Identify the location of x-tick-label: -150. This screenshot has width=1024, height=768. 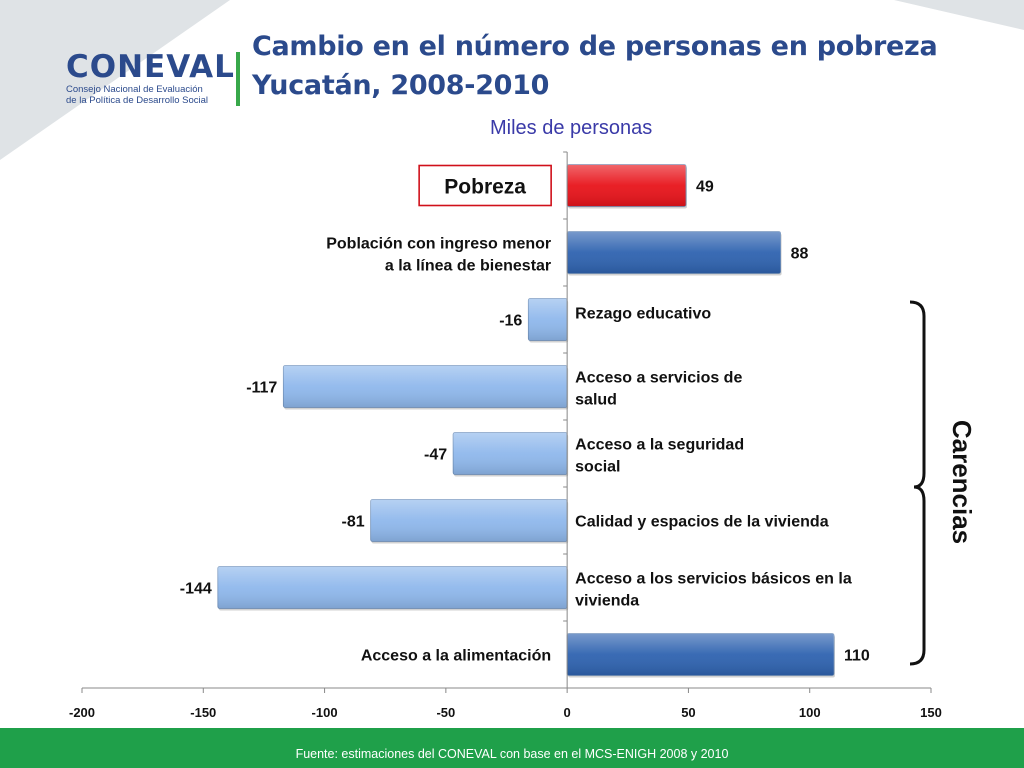
(203, 712).